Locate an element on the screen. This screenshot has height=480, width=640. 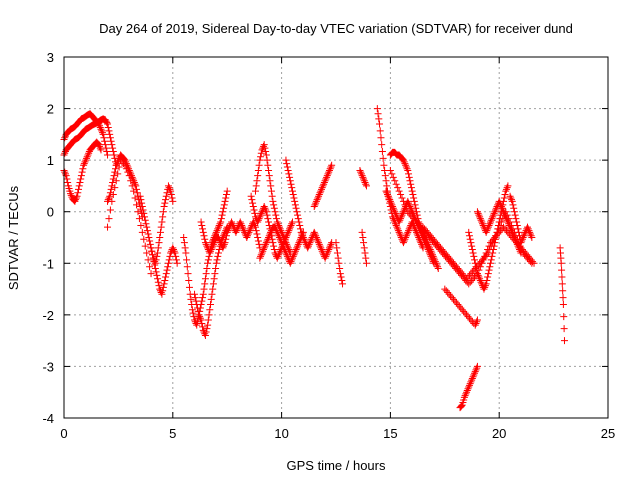
series-arc-q is located at coordinates (363, 178).